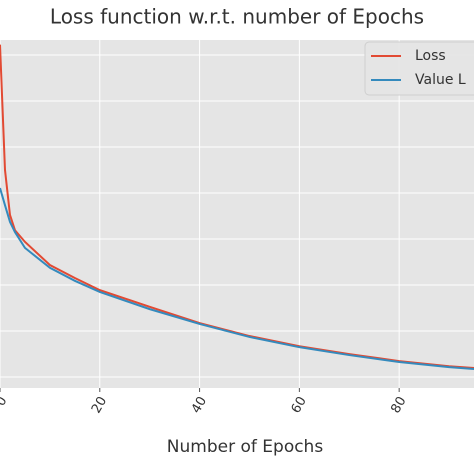 This screenshot has width=474, height=474. I want to click on legend-label: Value L, so click(440, 80).